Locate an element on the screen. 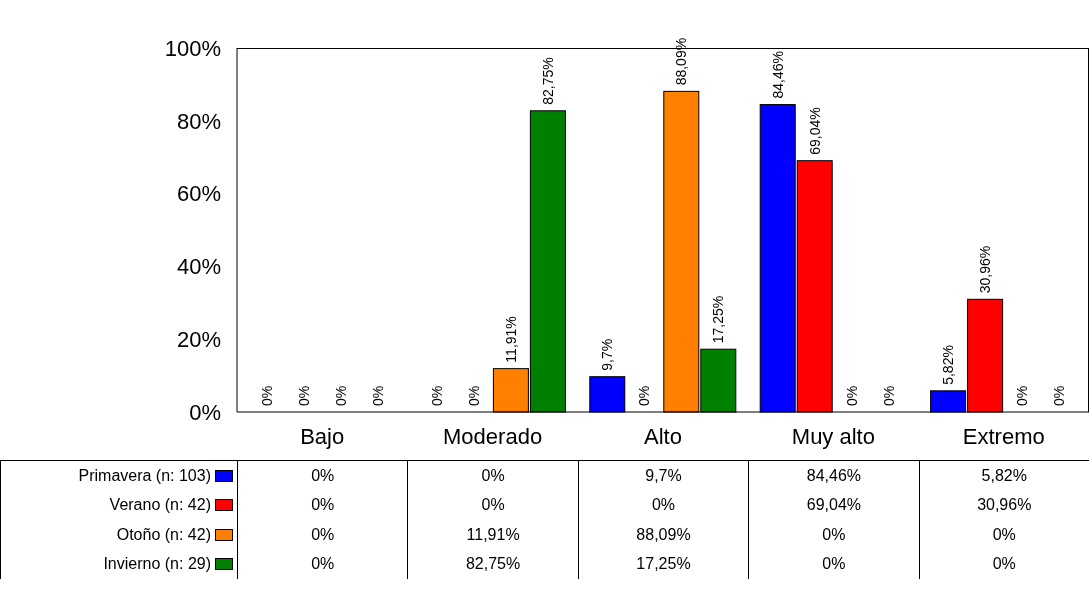  data-label: 82,75% is located at coordinates (492, 564).